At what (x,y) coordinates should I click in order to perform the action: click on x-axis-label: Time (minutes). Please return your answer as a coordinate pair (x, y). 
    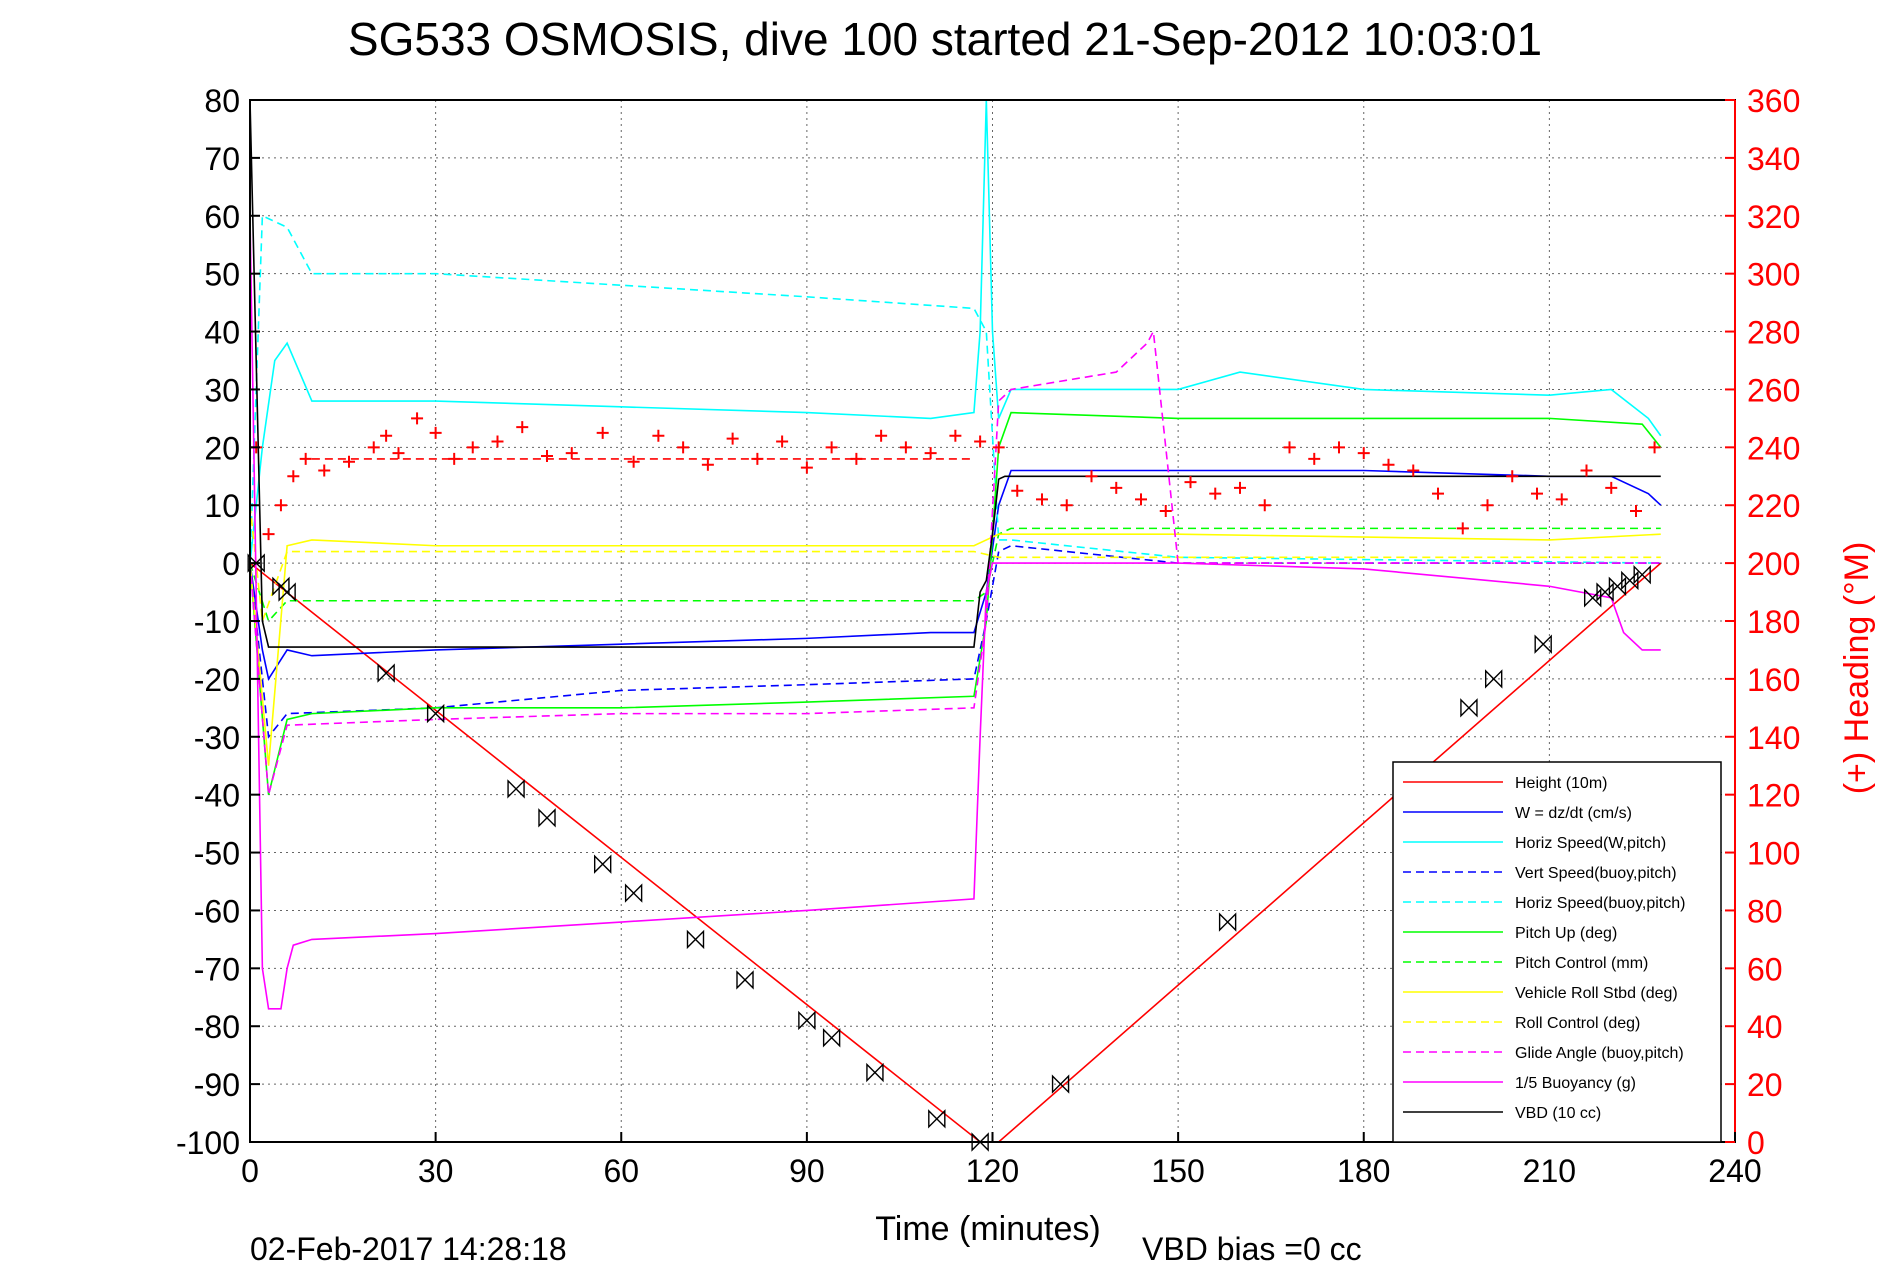
    Looking at the image, I should click on (987, 1229).